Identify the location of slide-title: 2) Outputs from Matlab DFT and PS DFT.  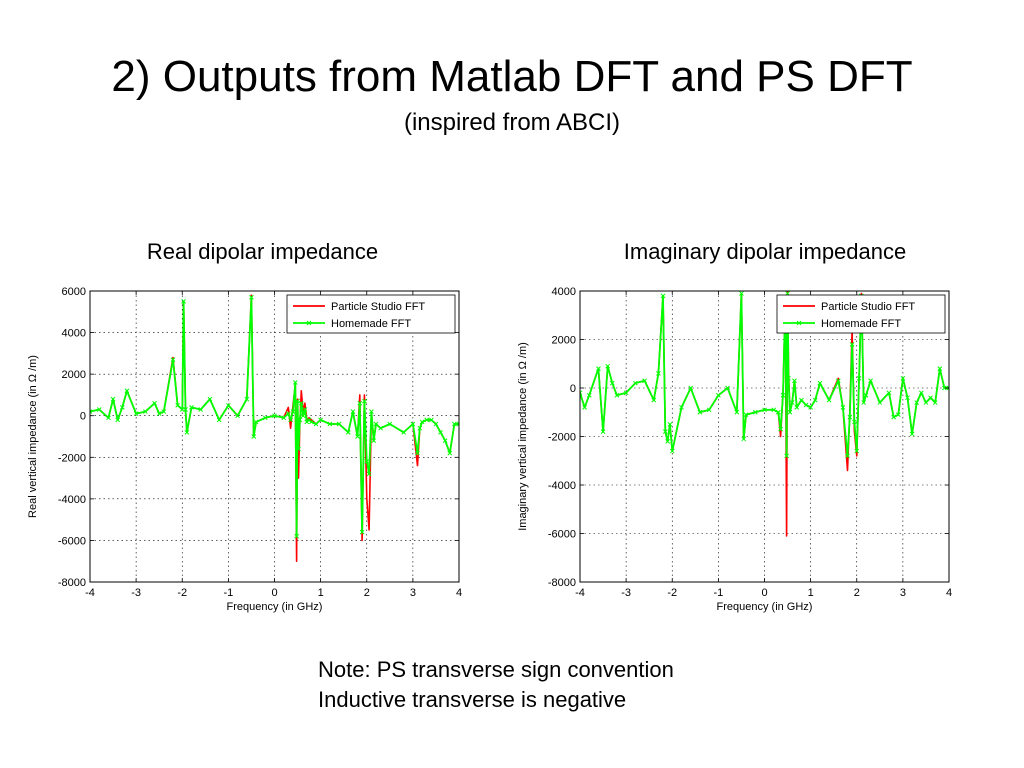
(512, 76).